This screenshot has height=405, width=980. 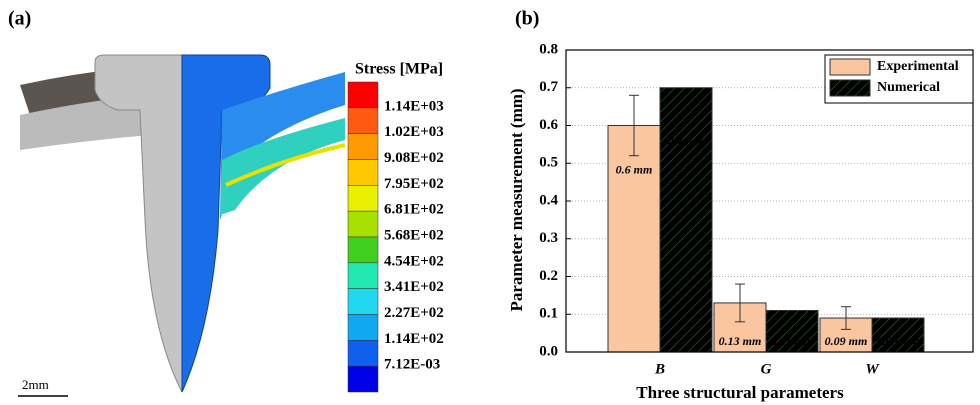 What do you see at coordinates (686, 142) in the screenshot?
I see `value-label: 0.7 mm` at bounding box center [686, 142].